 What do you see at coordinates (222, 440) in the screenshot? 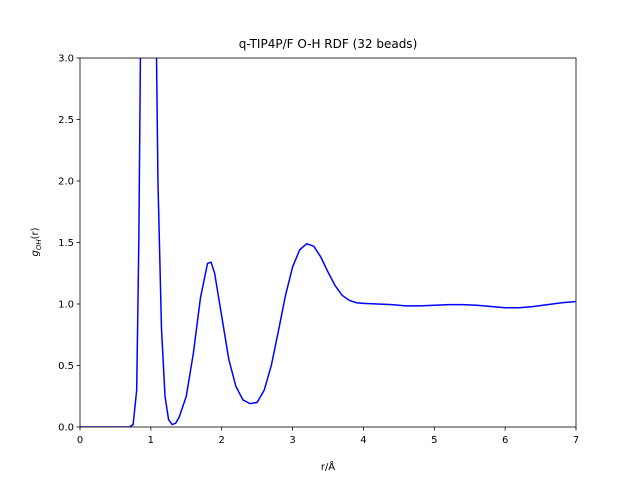
I see `x-tick-label: 2` at bounding box center [222, 440].